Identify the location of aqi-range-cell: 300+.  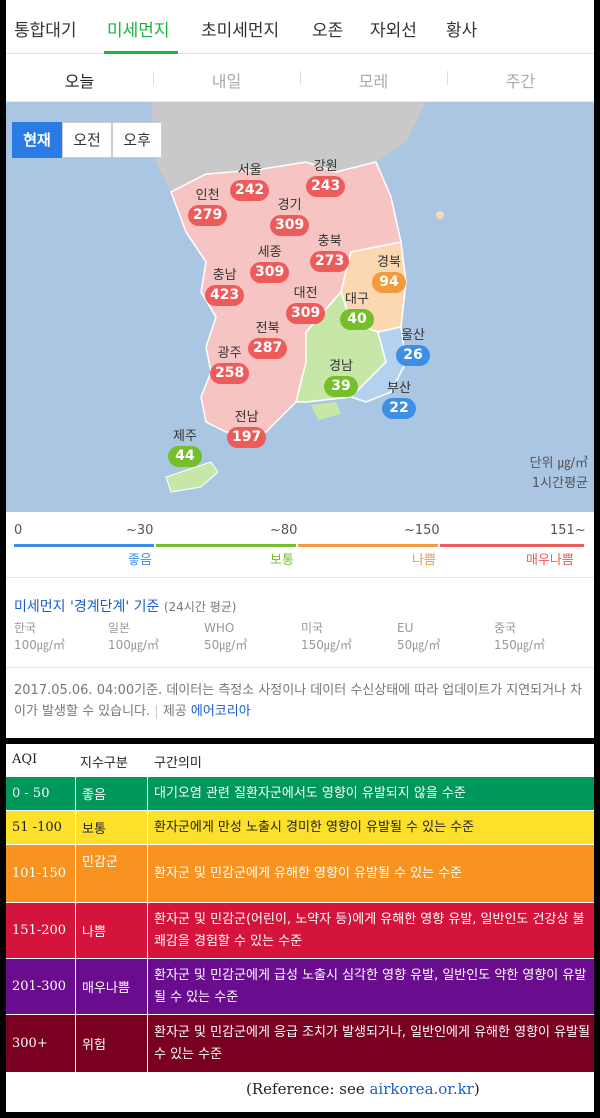
(41, 1043).